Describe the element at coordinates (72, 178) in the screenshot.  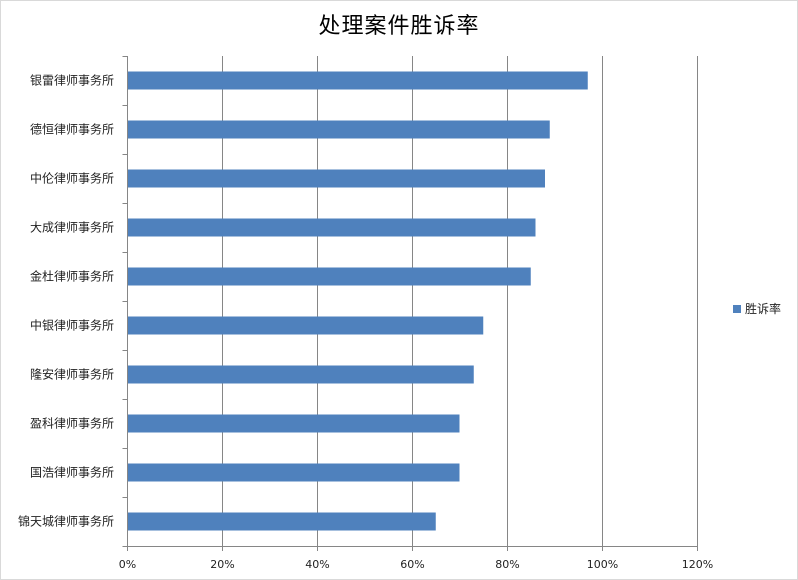
I see `category-label: 中伦律师事务所` at that location.